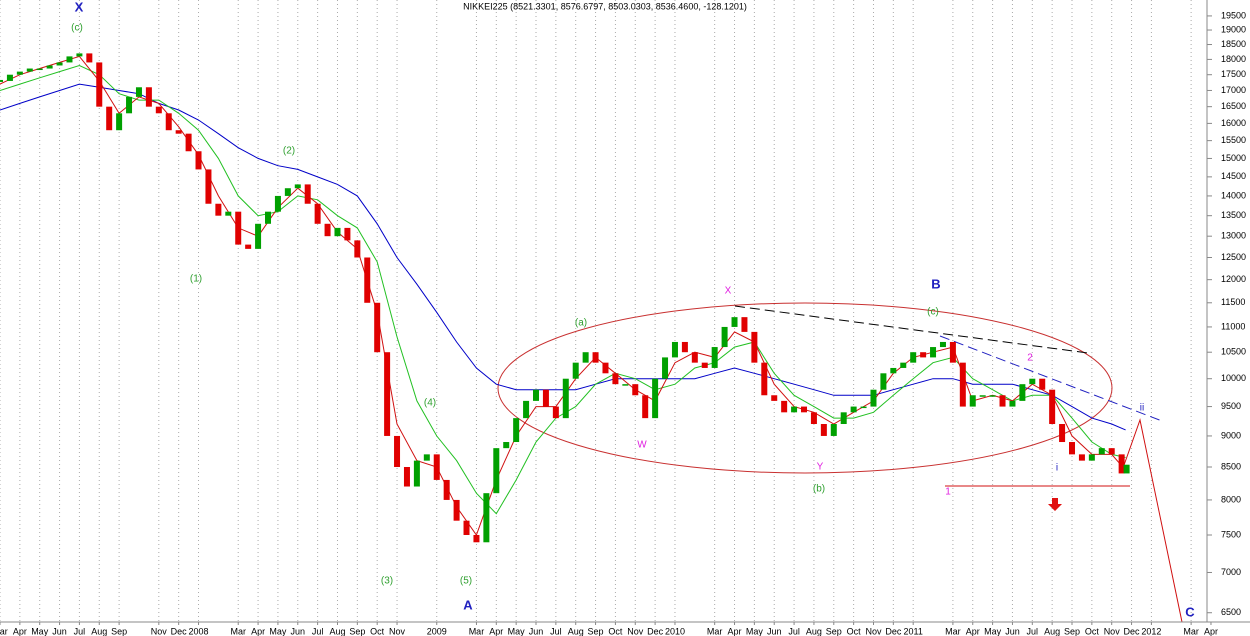  Describe the element at coordinates (1233, 215) in the screenshot. I see `y-tick-label: 13500` at that location.